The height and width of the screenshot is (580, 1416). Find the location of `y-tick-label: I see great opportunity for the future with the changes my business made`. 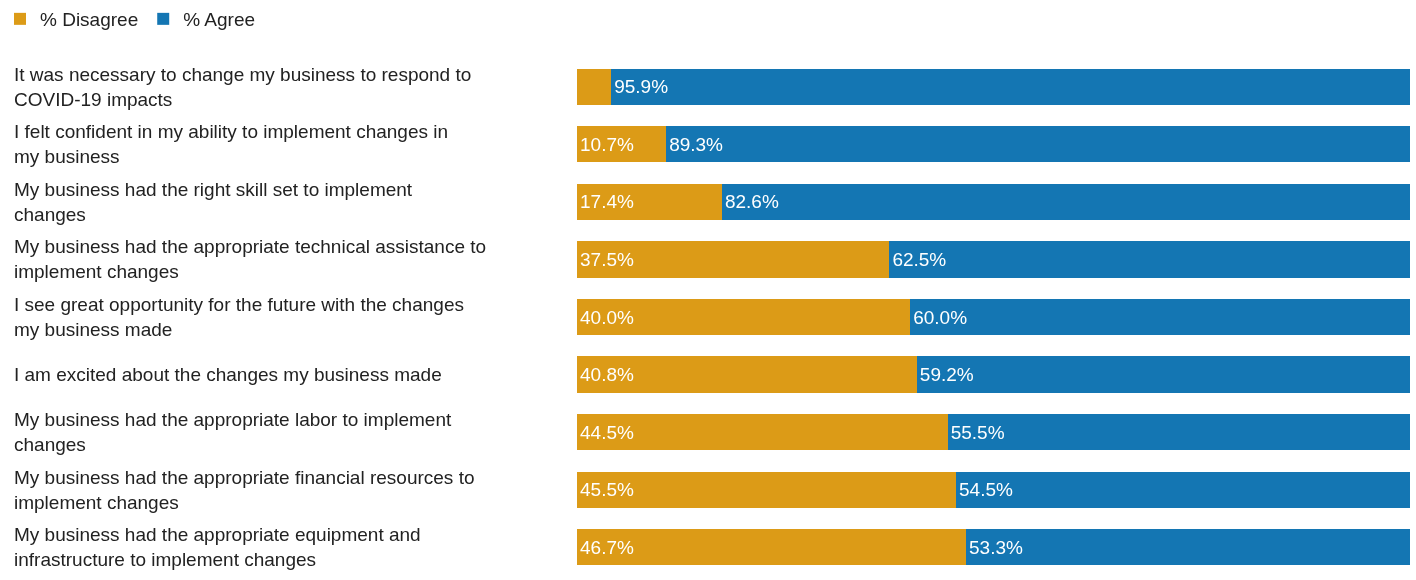

y-tick-label: I see great opportunity for the future with the changes my business made is located at coordinates (239, 317).